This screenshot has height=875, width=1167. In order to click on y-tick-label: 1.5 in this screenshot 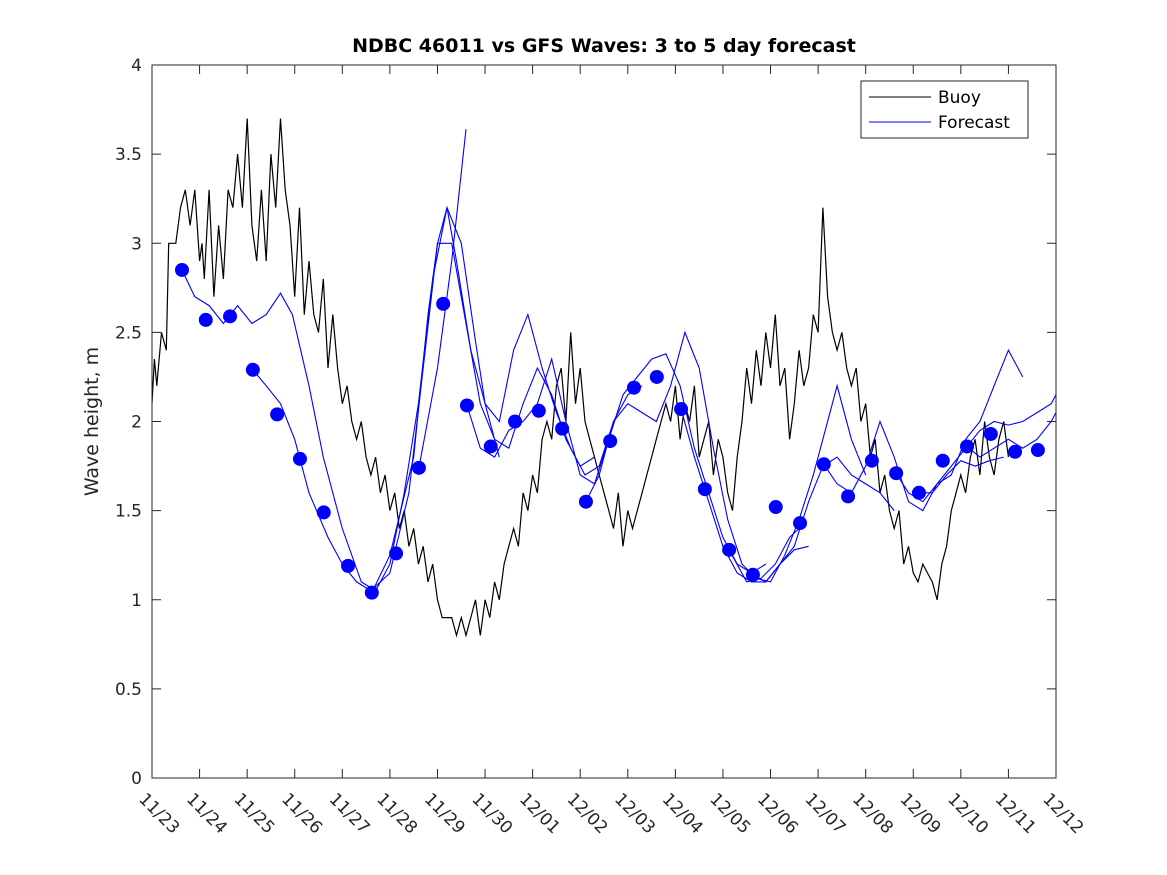, I will do `click(128, 512)`.